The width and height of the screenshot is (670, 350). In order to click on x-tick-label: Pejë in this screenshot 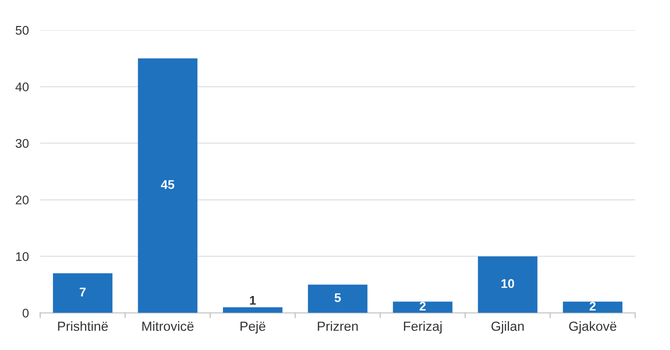, I will do `click(253, 327)`.